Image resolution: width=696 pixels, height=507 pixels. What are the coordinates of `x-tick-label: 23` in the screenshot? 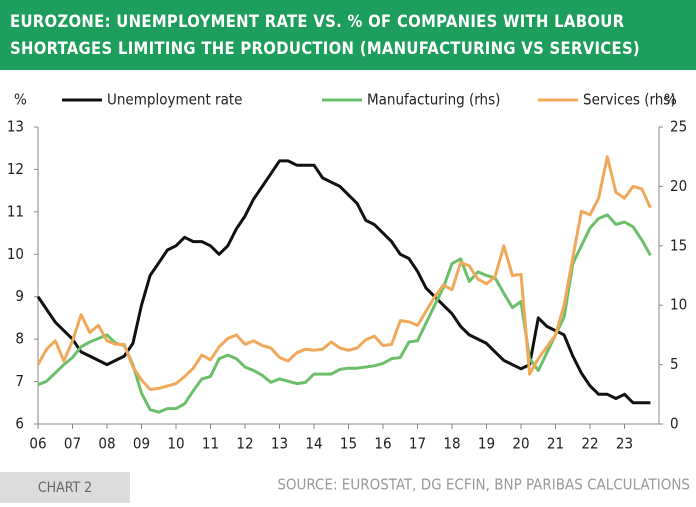 It's located at (624, 444).